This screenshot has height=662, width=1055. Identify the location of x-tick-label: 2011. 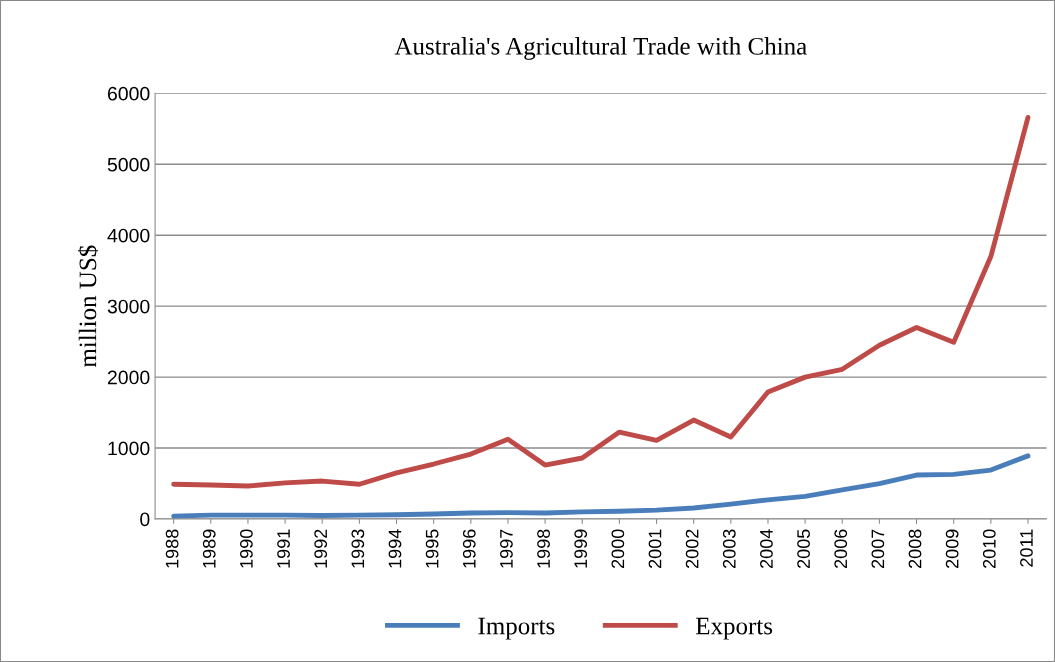
(1026, 548).